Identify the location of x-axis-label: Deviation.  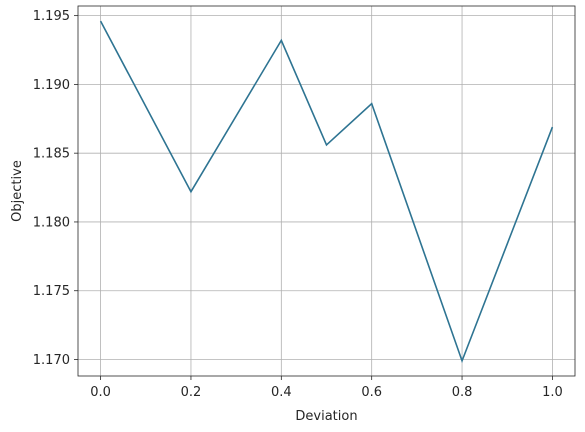
(326, 416).